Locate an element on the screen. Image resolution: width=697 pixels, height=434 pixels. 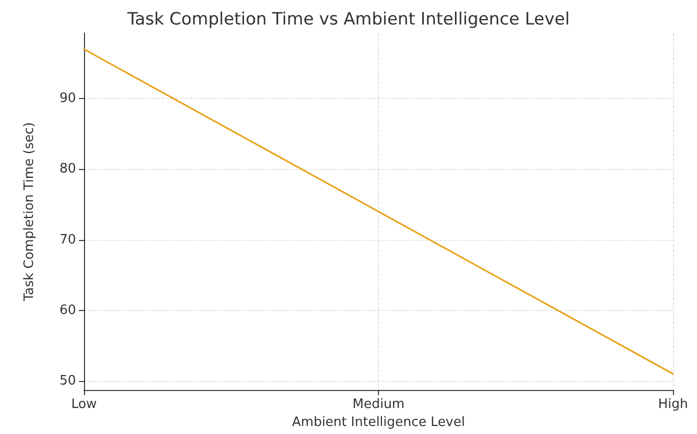
y-tick-label: 70 is located at coordinates (67, 240).